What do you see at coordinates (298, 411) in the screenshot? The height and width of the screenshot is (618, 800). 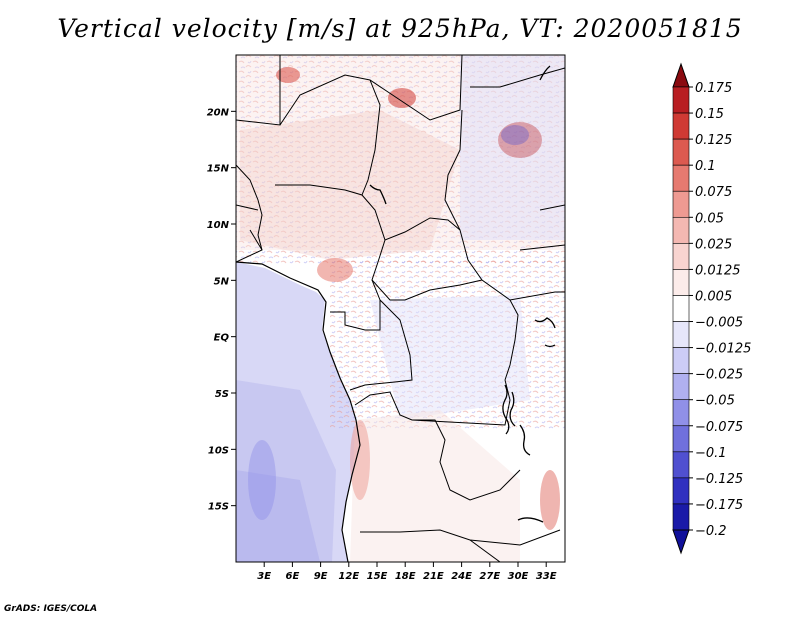 I see `coastline` at bounding box center [298, 411].